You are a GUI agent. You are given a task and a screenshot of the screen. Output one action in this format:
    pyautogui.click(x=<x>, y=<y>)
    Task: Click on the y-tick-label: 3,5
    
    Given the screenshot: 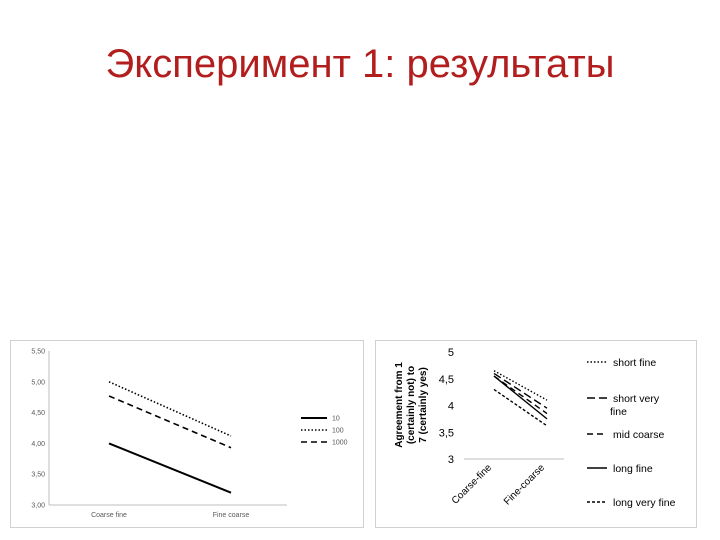 What is the action you would take?
    pyautogui.click(x=446, y=433)
    